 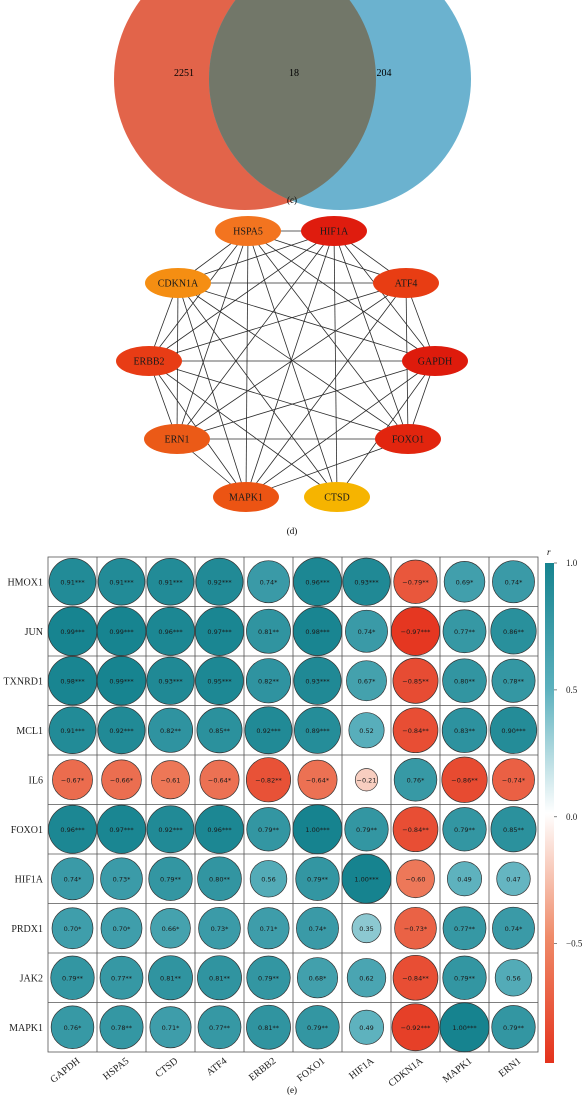 What do you see at coordinates (248, 232) in the screenshot?
I see `network-node-label: HSPA5` at bounding box center [248, 232].